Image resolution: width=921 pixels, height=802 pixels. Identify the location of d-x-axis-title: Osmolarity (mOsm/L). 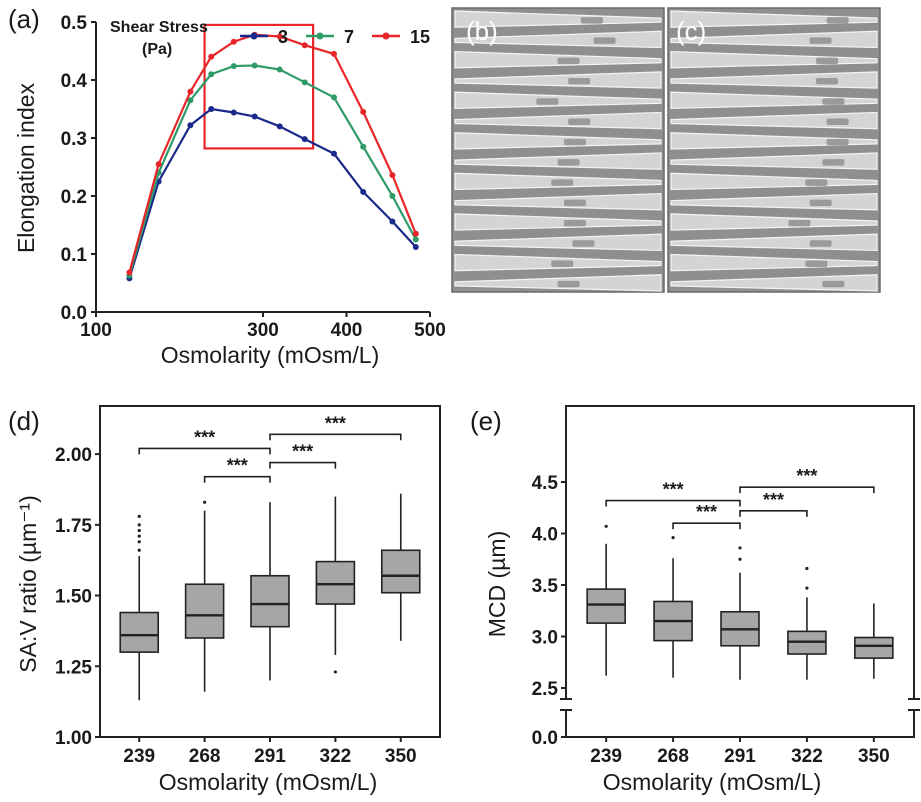
(268, 782).